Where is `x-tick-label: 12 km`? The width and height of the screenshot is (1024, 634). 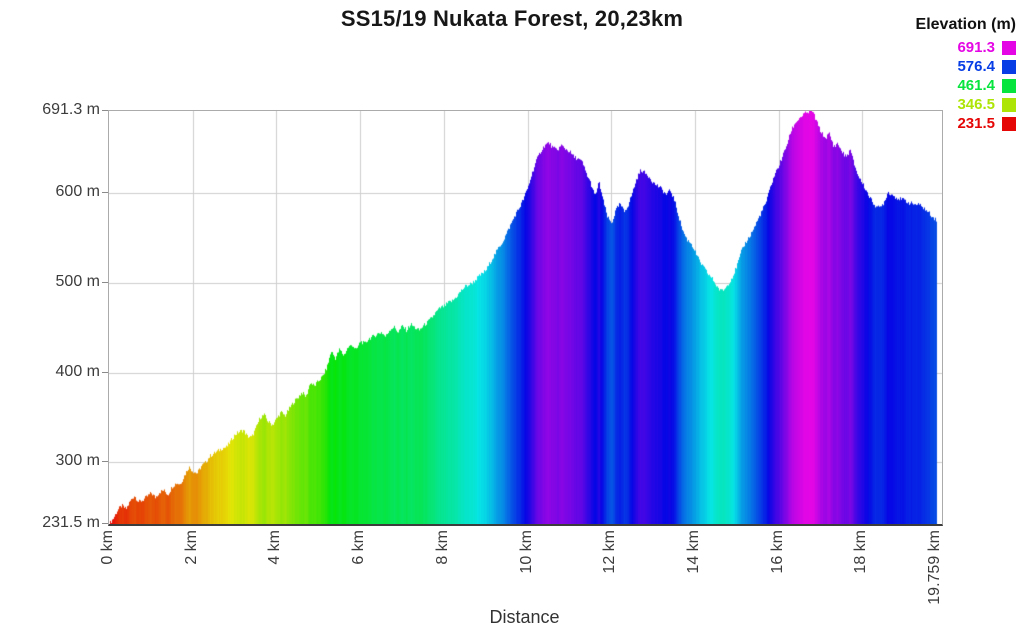
x-tick-label: 12 km is located at coordinates (610, 552).